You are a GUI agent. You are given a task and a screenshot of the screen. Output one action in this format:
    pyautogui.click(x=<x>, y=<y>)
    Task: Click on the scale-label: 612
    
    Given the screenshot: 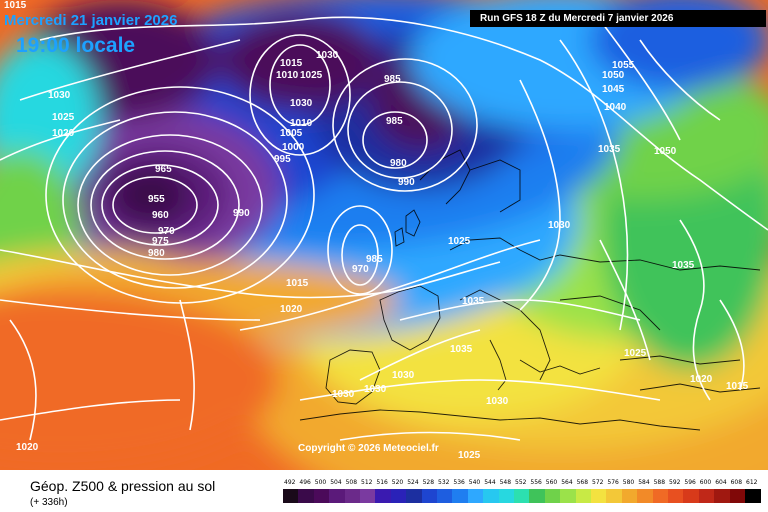 What is the action you would take?
    pyautogui.click(x=752, y=482)
    